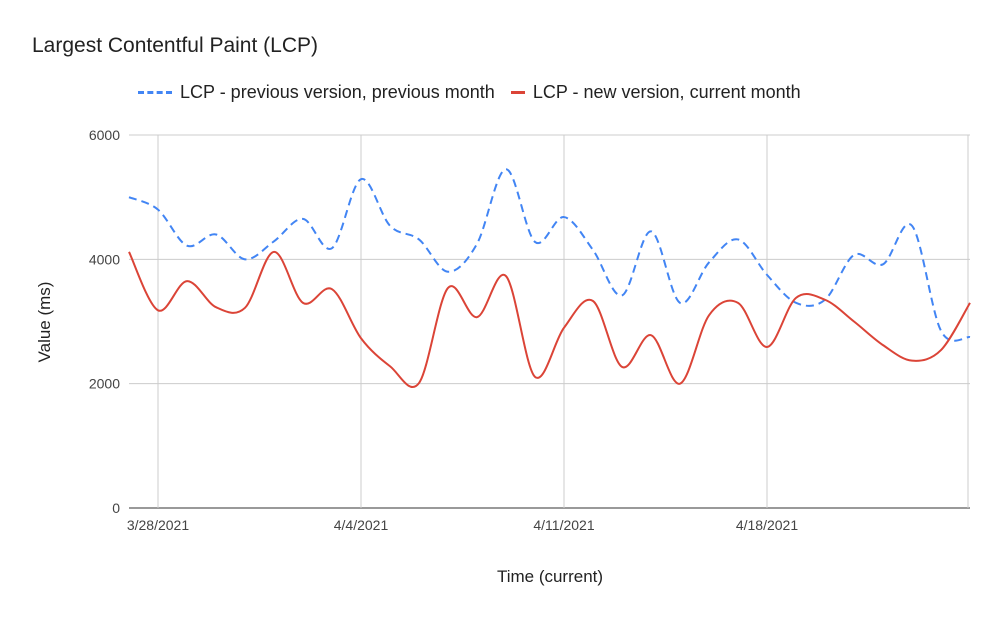  I want to click on x-tick-label: 4/11/2021, so click(563, 525).